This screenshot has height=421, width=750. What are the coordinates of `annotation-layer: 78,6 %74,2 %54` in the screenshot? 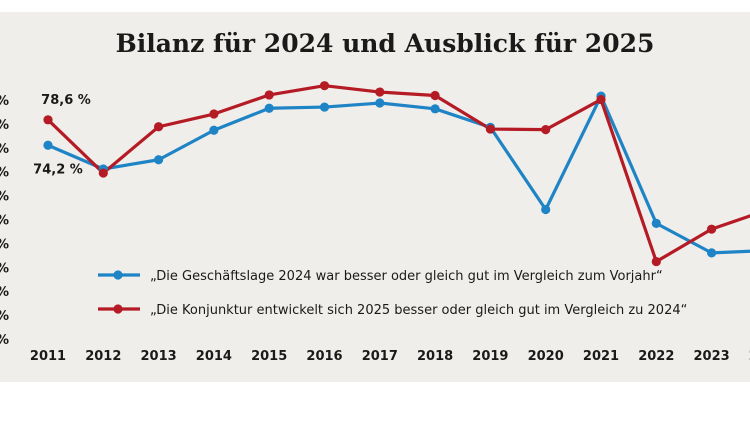 It's located at (62, 135).